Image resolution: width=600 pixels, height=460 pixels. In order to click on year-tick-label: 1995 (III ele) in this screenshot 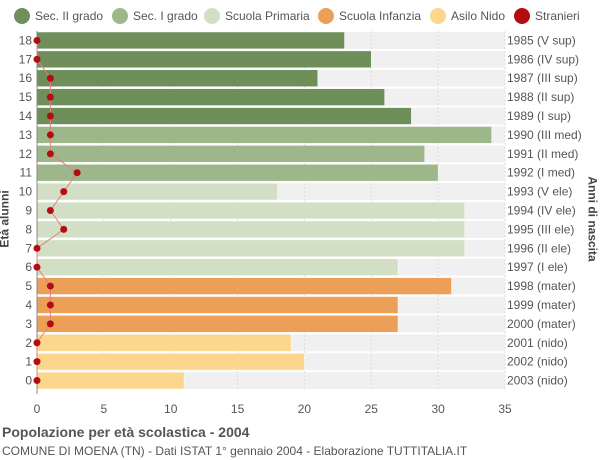, I will do `click(540, 229)`.